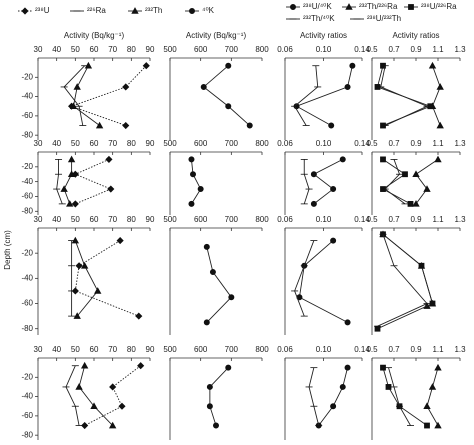 This screenshot has height=445, width=474. What do you see at coordinates (362, 143) in the screenshot?
I see `x-tick-label: 0.14` at bounding box center [362, 143].